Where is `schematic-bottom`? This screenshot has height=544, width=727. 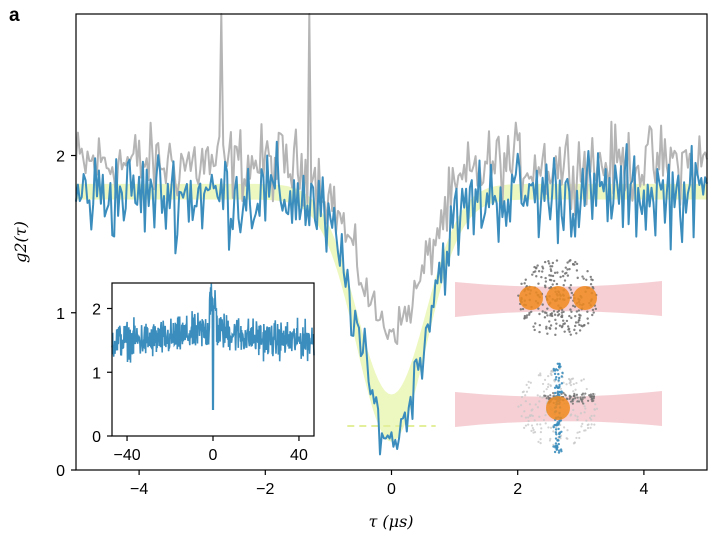
schematic-bottom is located at coordinates (558, 408).